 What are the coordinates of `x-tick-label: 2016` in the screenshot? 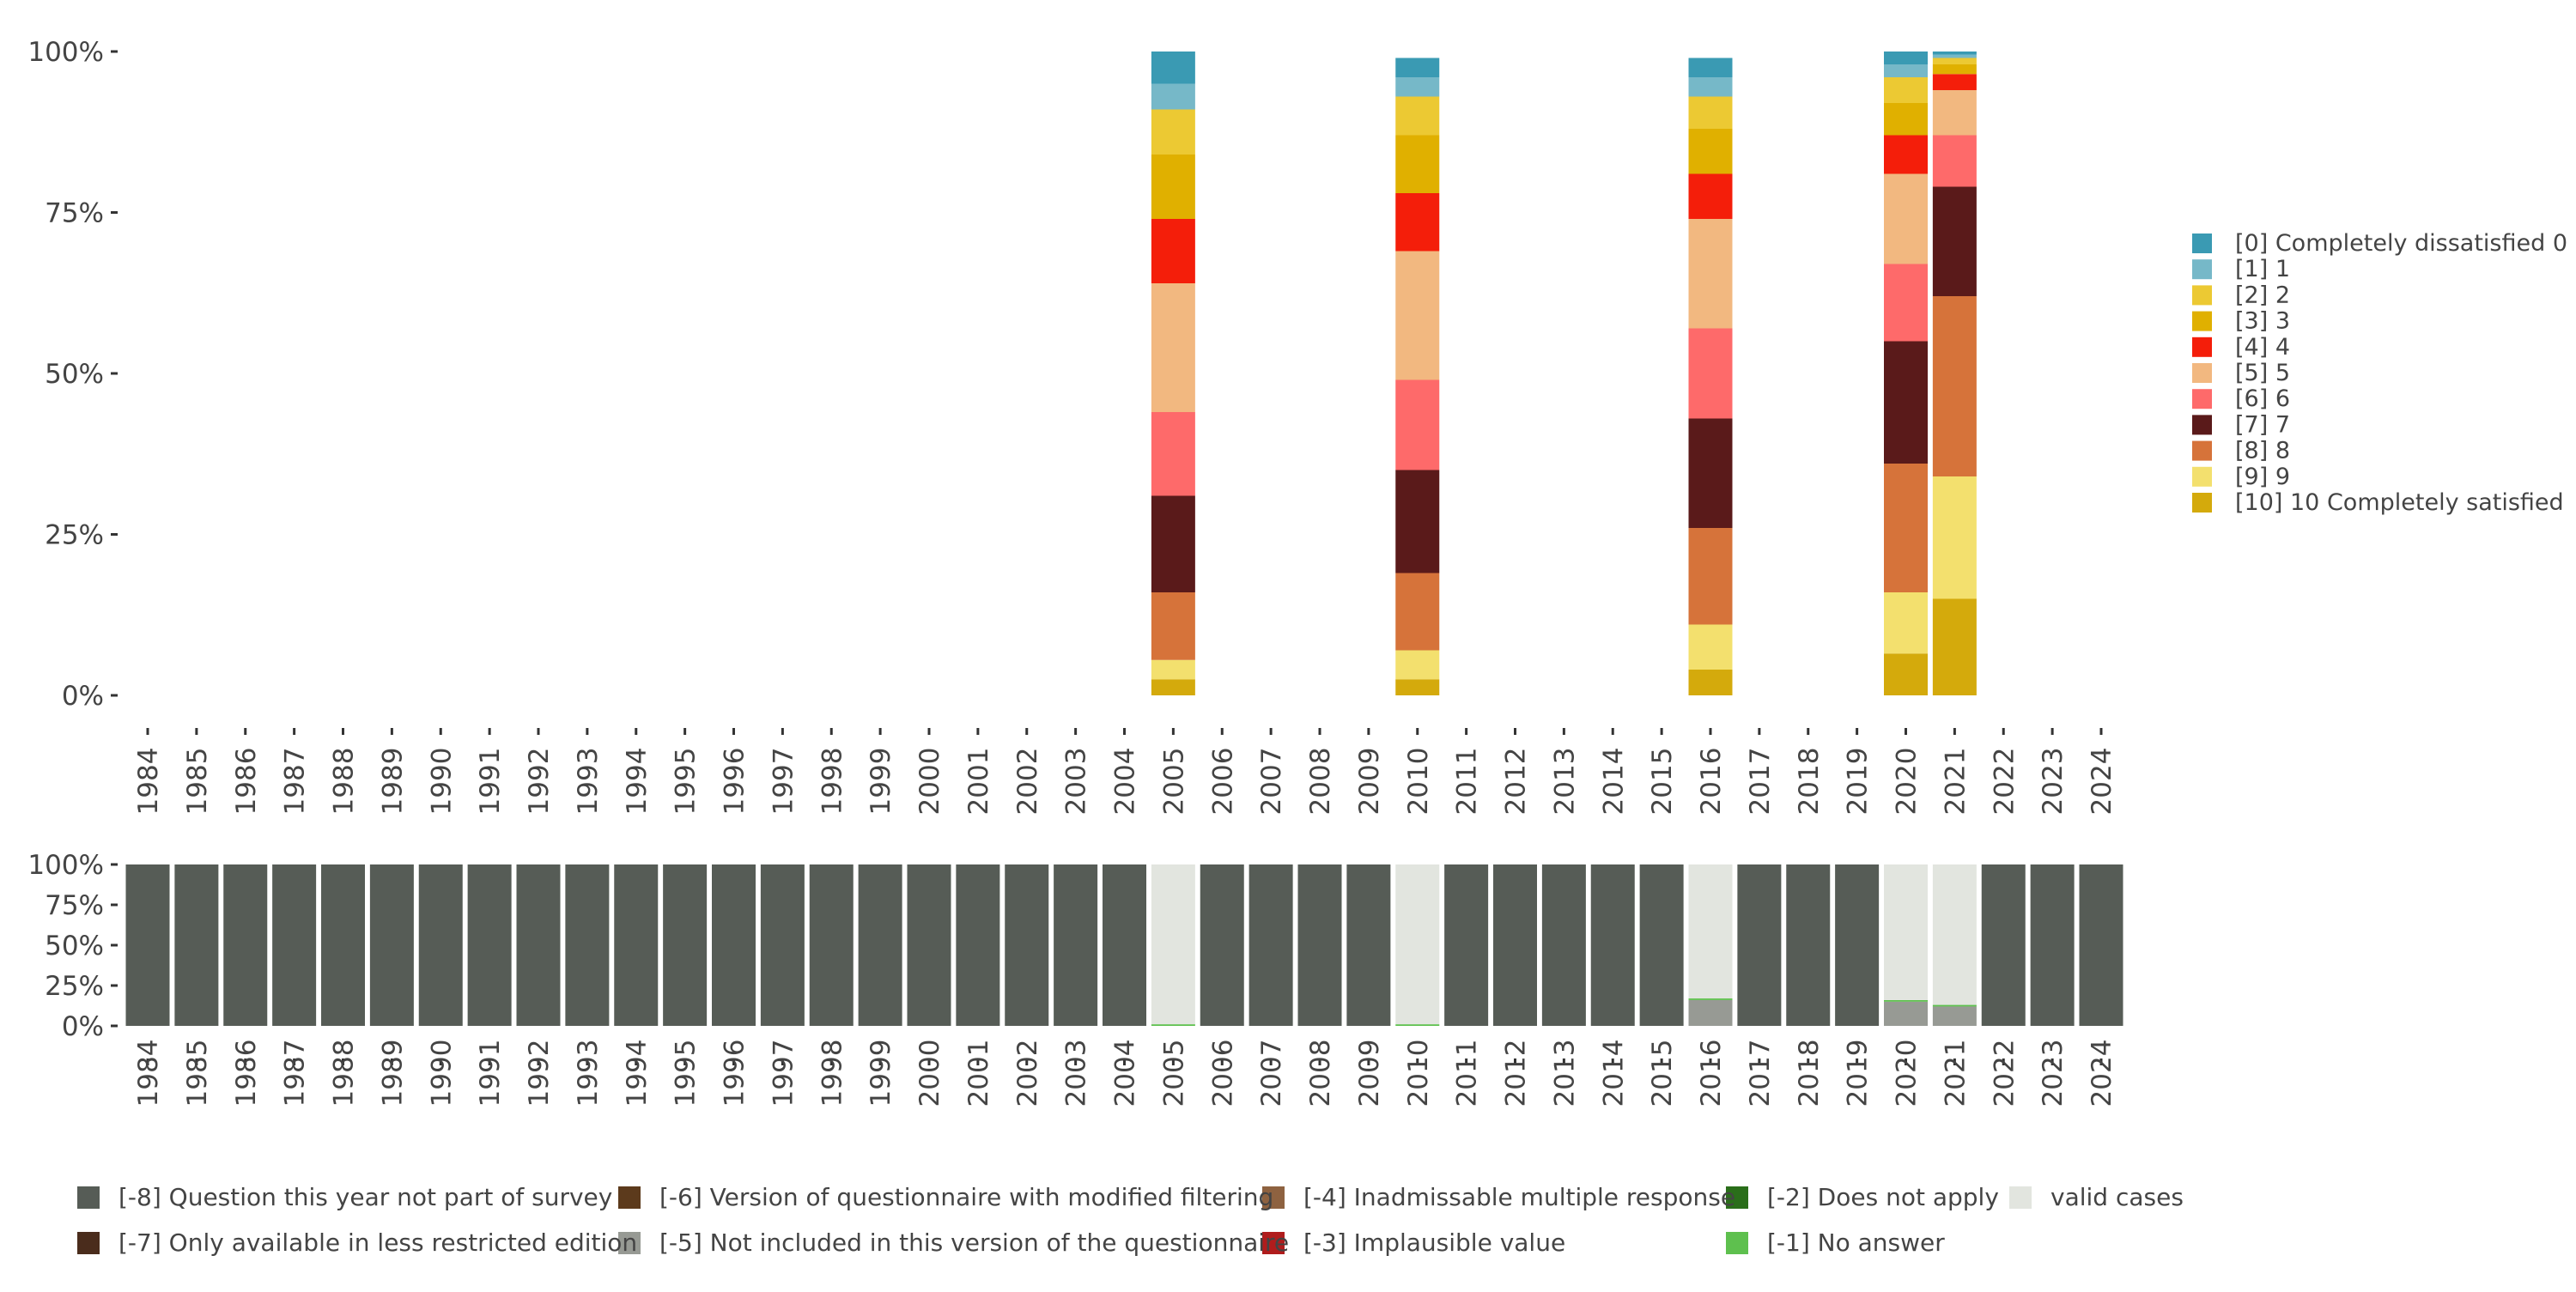 It's located at (1711, 782).